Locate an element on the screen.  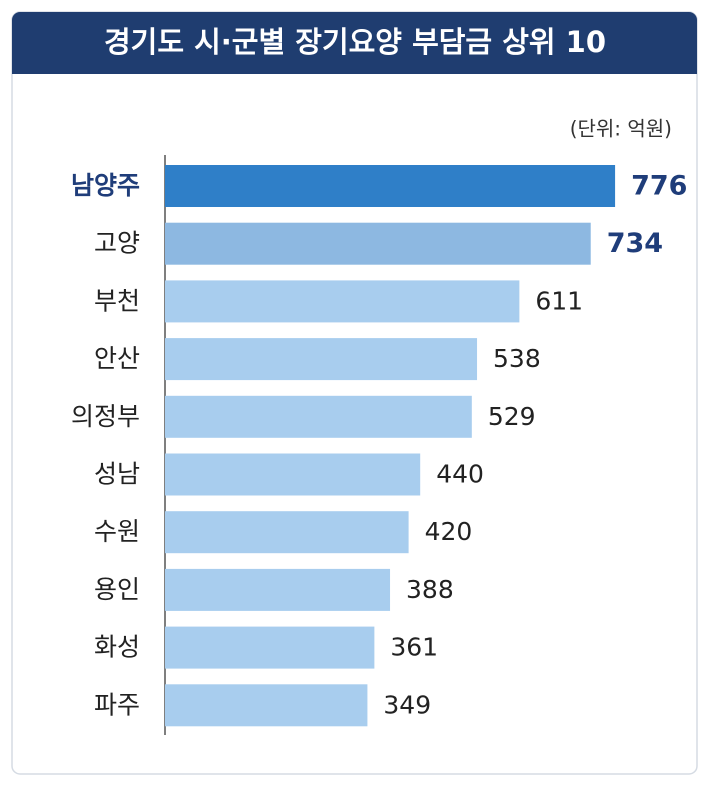
category-label: 성남 is located at coordinates (117, 474).